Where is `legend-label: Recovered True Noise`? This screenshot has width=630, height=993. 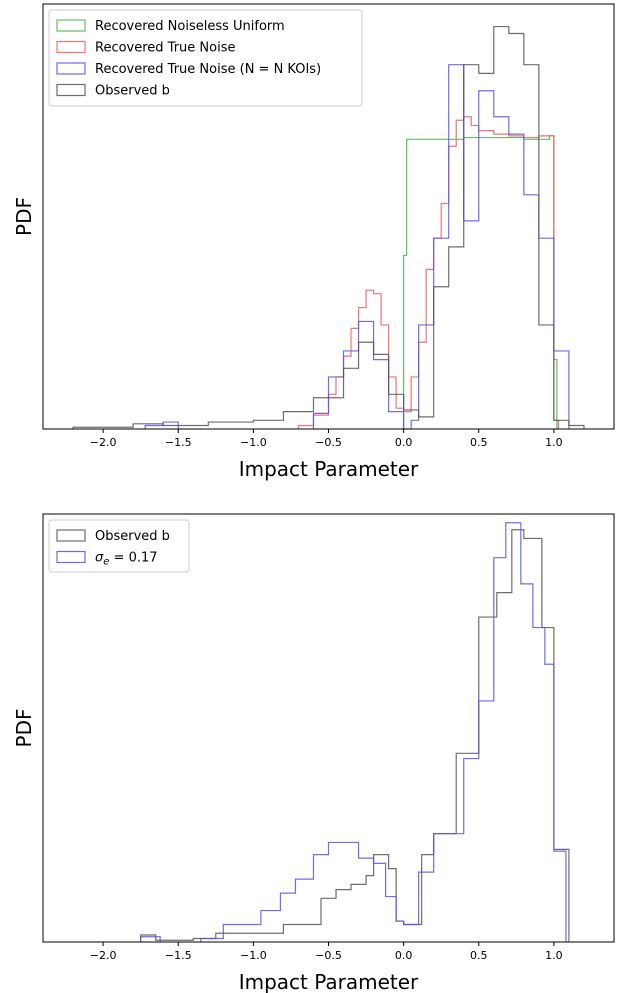 legend-label: Recovered True Noise is located at coordinates (165, 48).